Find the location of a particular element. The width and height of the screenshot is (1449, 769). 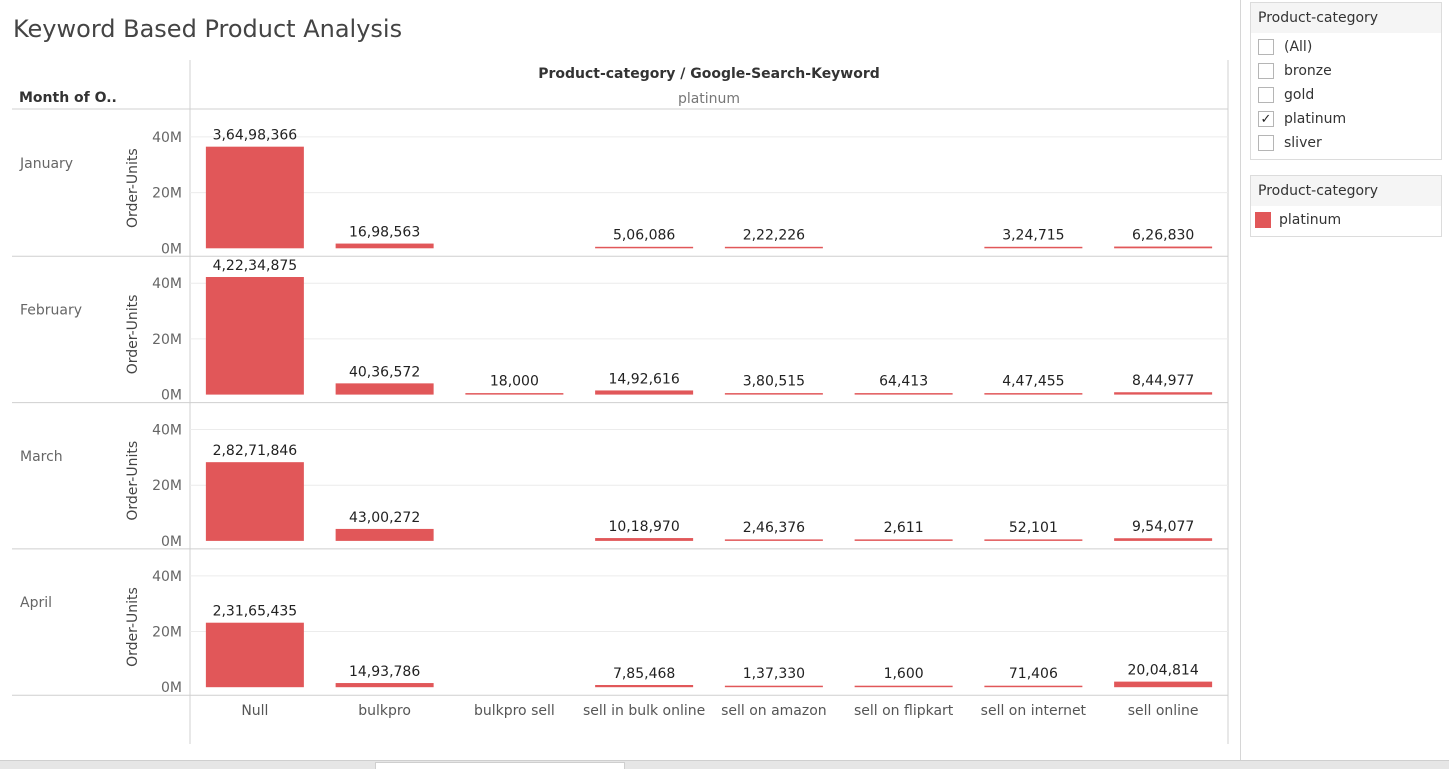

data-label: 1,37,330 is located at coordinates (774, 674).